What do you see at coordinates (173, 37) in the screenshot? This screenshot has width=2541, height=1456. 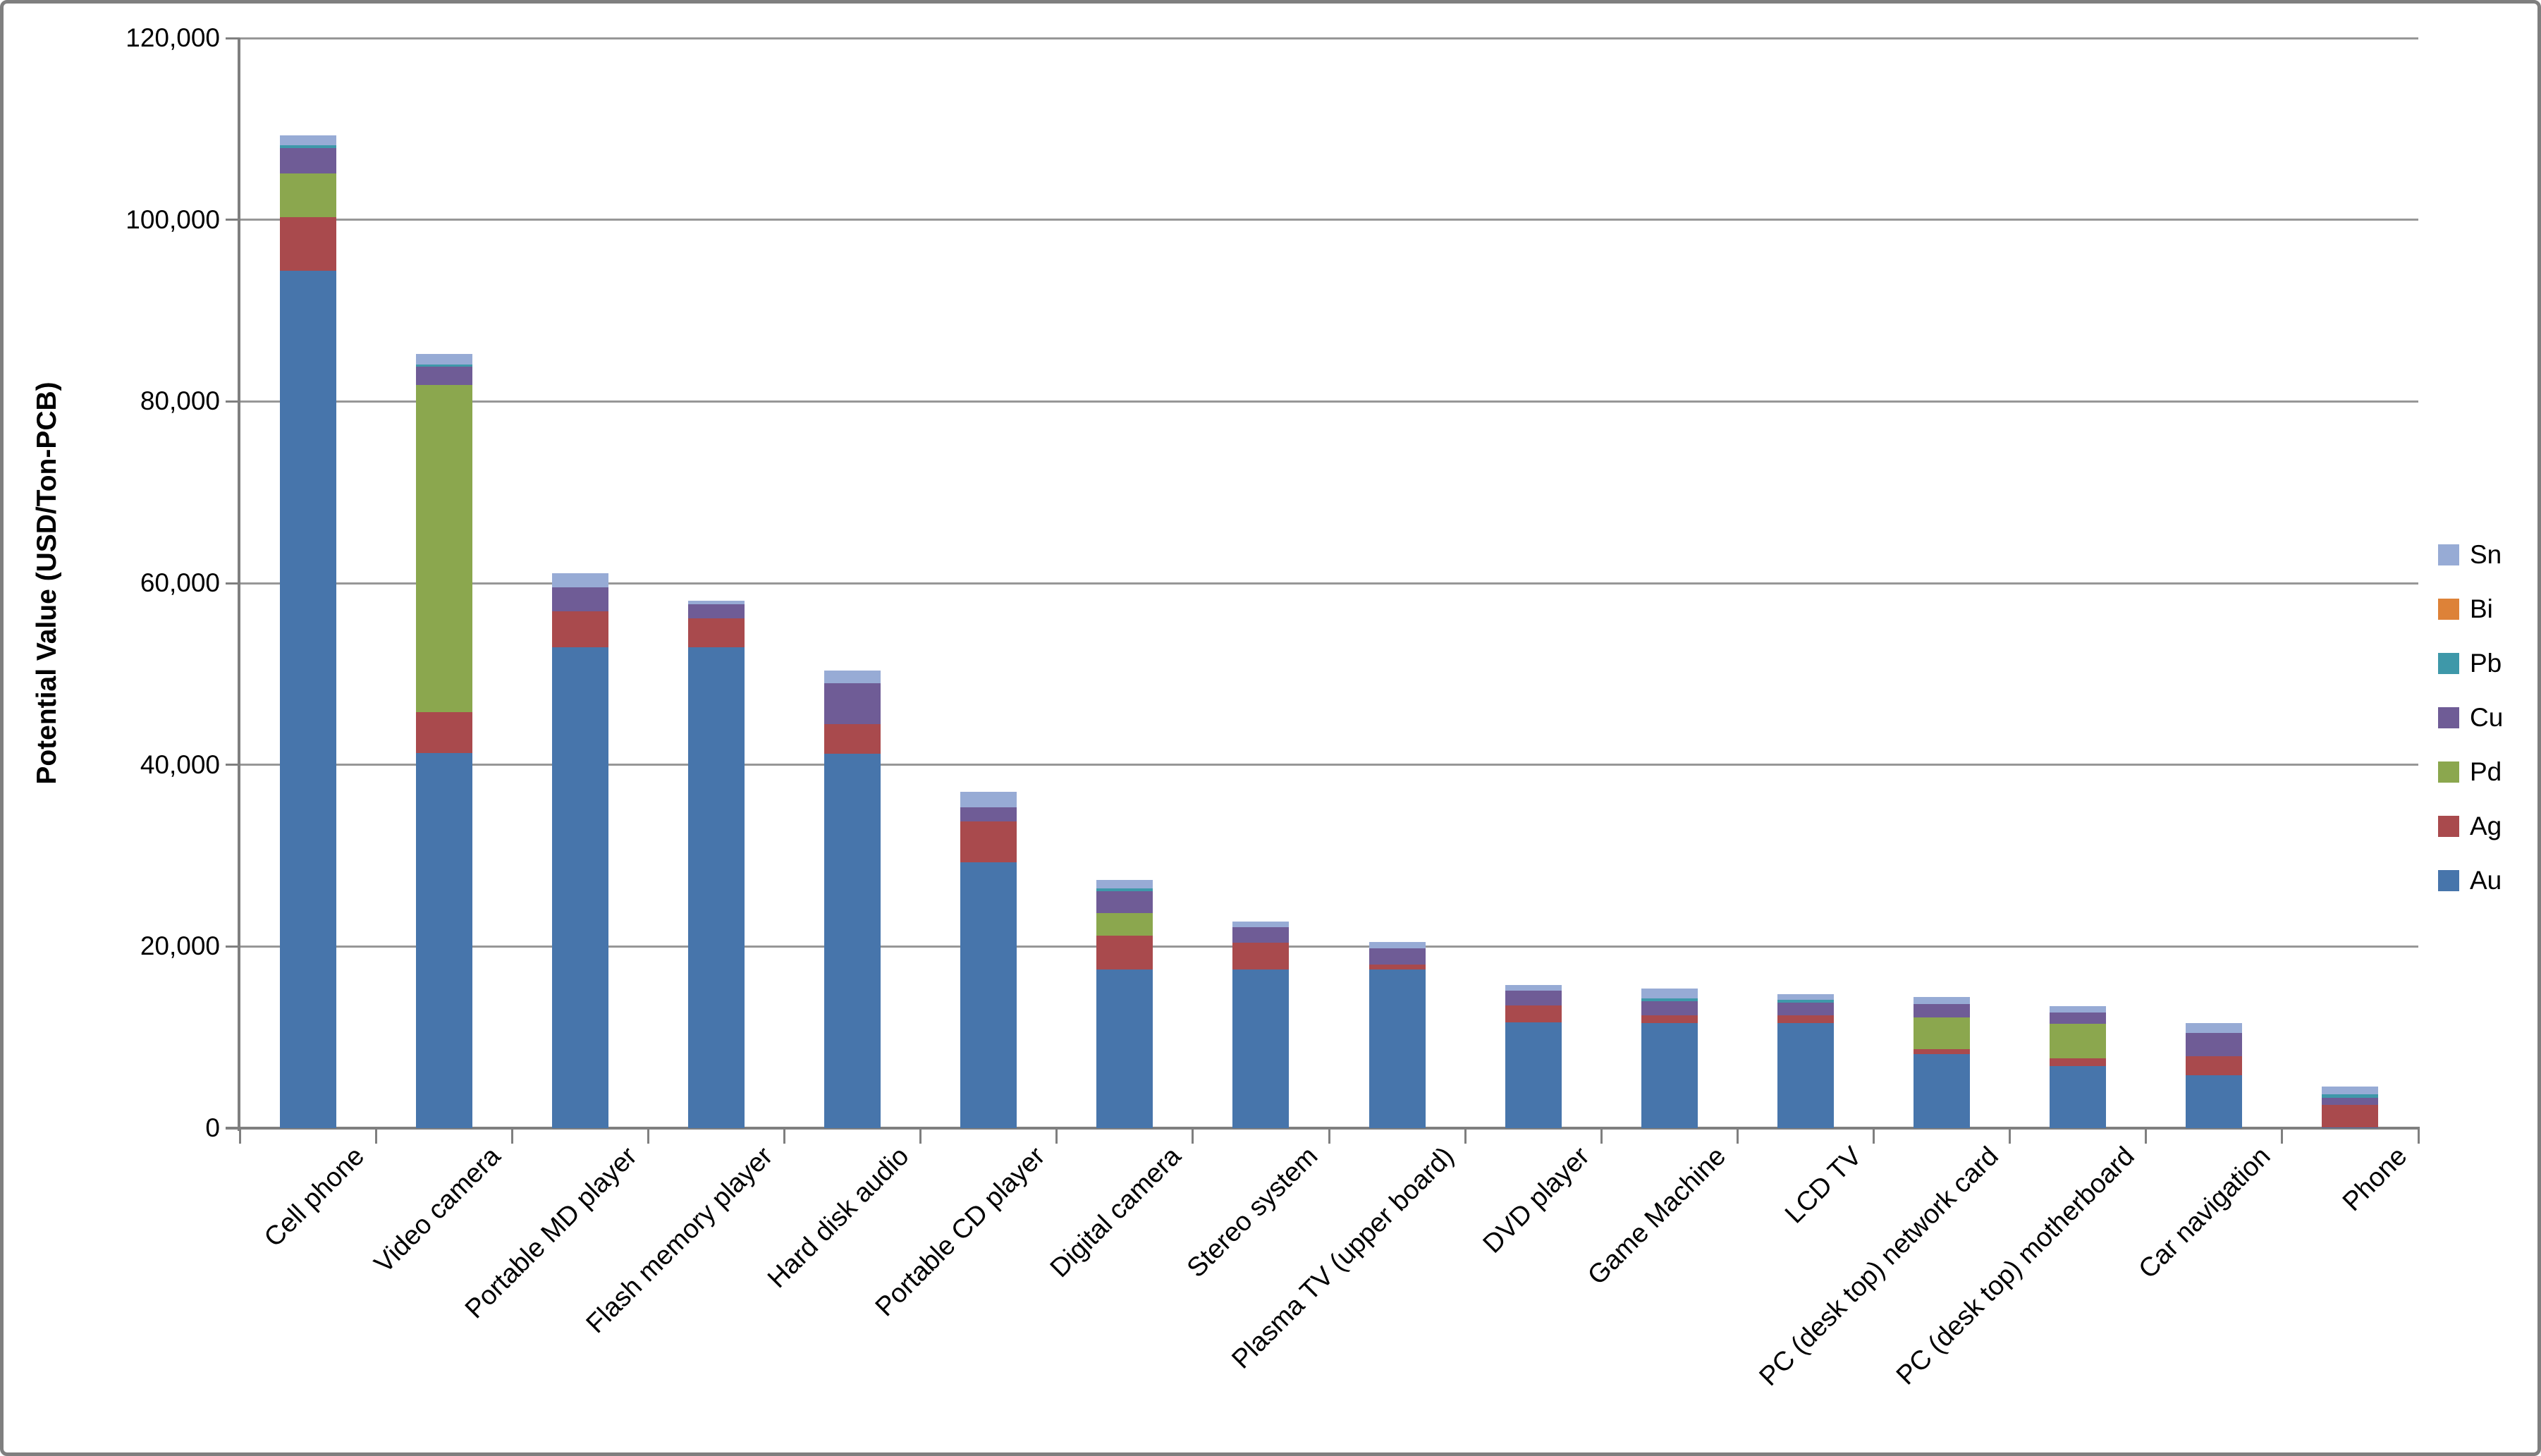 I see `y-tick-label: 120,000` at bounding box center [173, 37].